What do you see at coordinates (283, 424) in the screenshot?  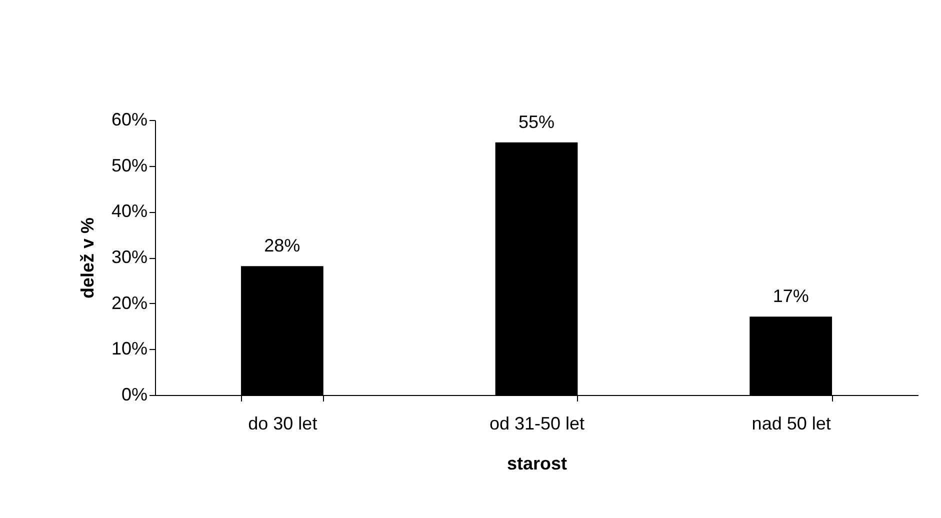 I see `x-tick-label: do 30 let` at bounding box center [283, 424].